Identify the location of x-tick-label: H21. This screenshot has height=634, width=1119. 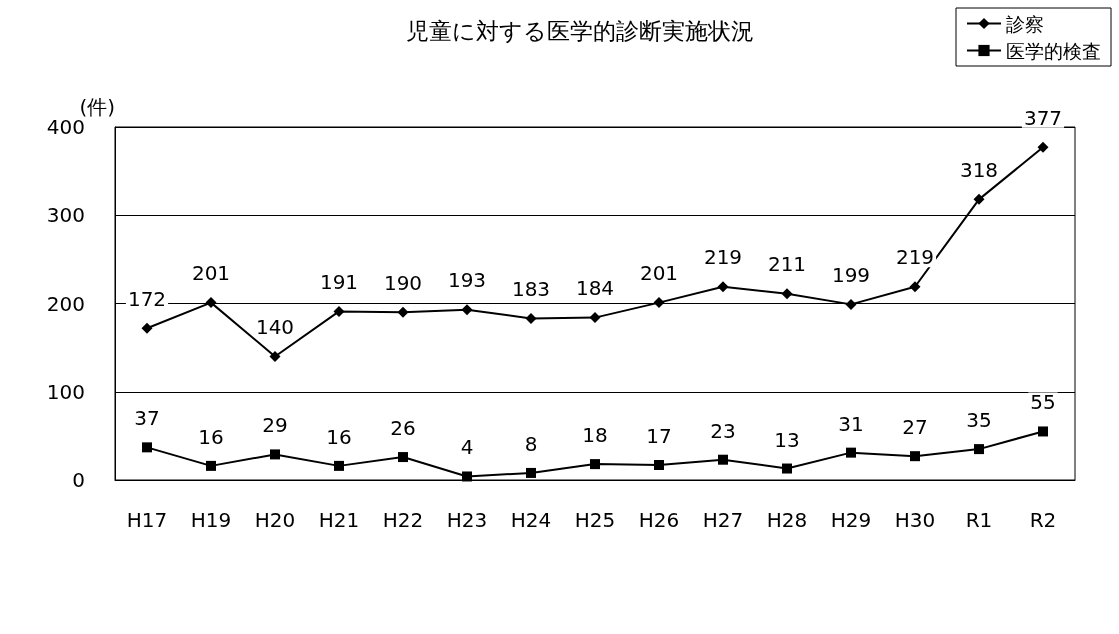
(339, 520).